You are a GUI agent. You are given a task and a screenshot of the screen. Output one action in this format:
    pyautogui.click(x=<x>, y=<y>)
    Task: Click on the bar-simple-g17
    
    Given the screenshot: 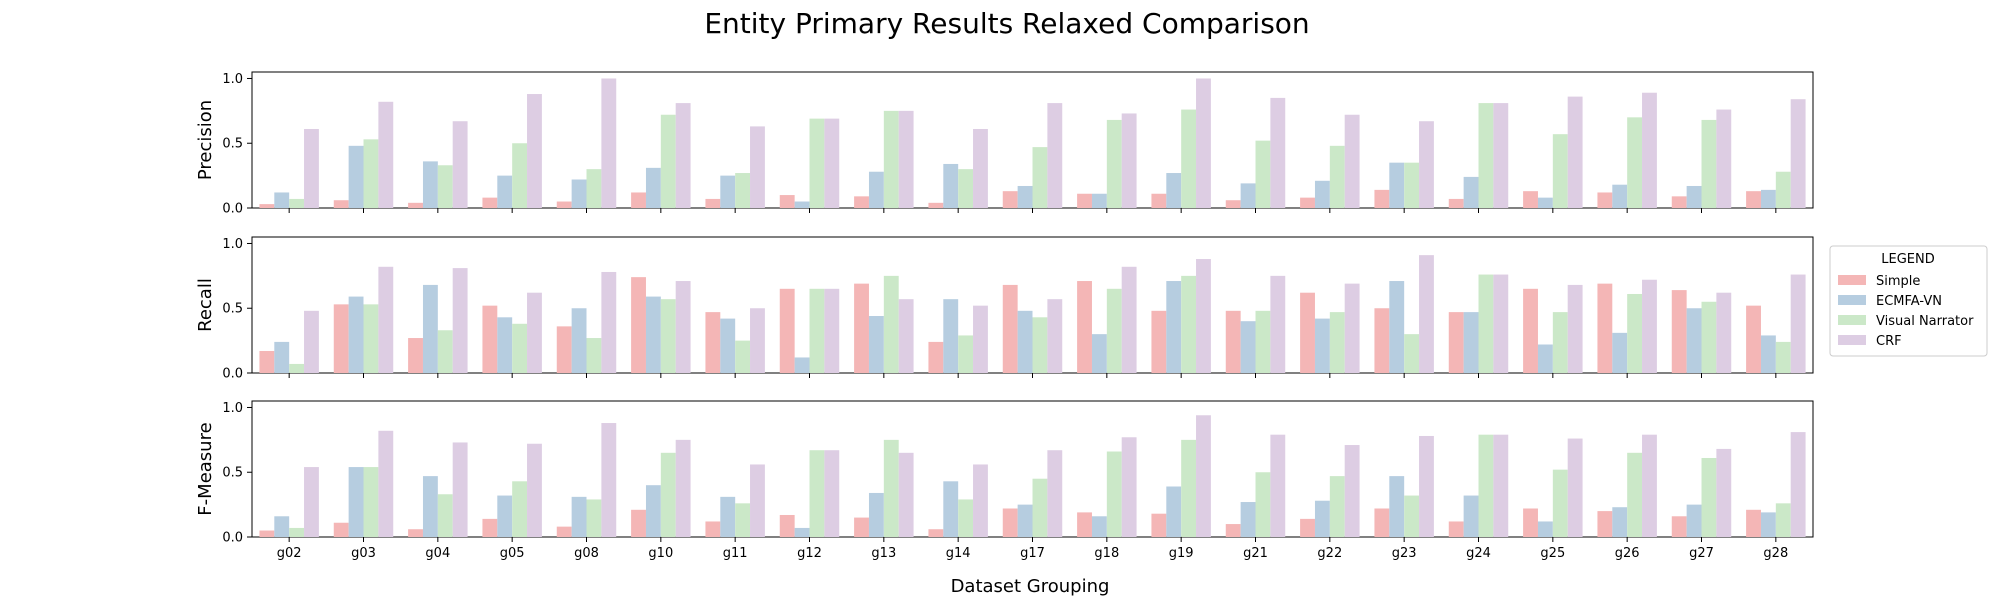 What is the action you would take?
    pyautogui.click(x=1010, y=328)
    